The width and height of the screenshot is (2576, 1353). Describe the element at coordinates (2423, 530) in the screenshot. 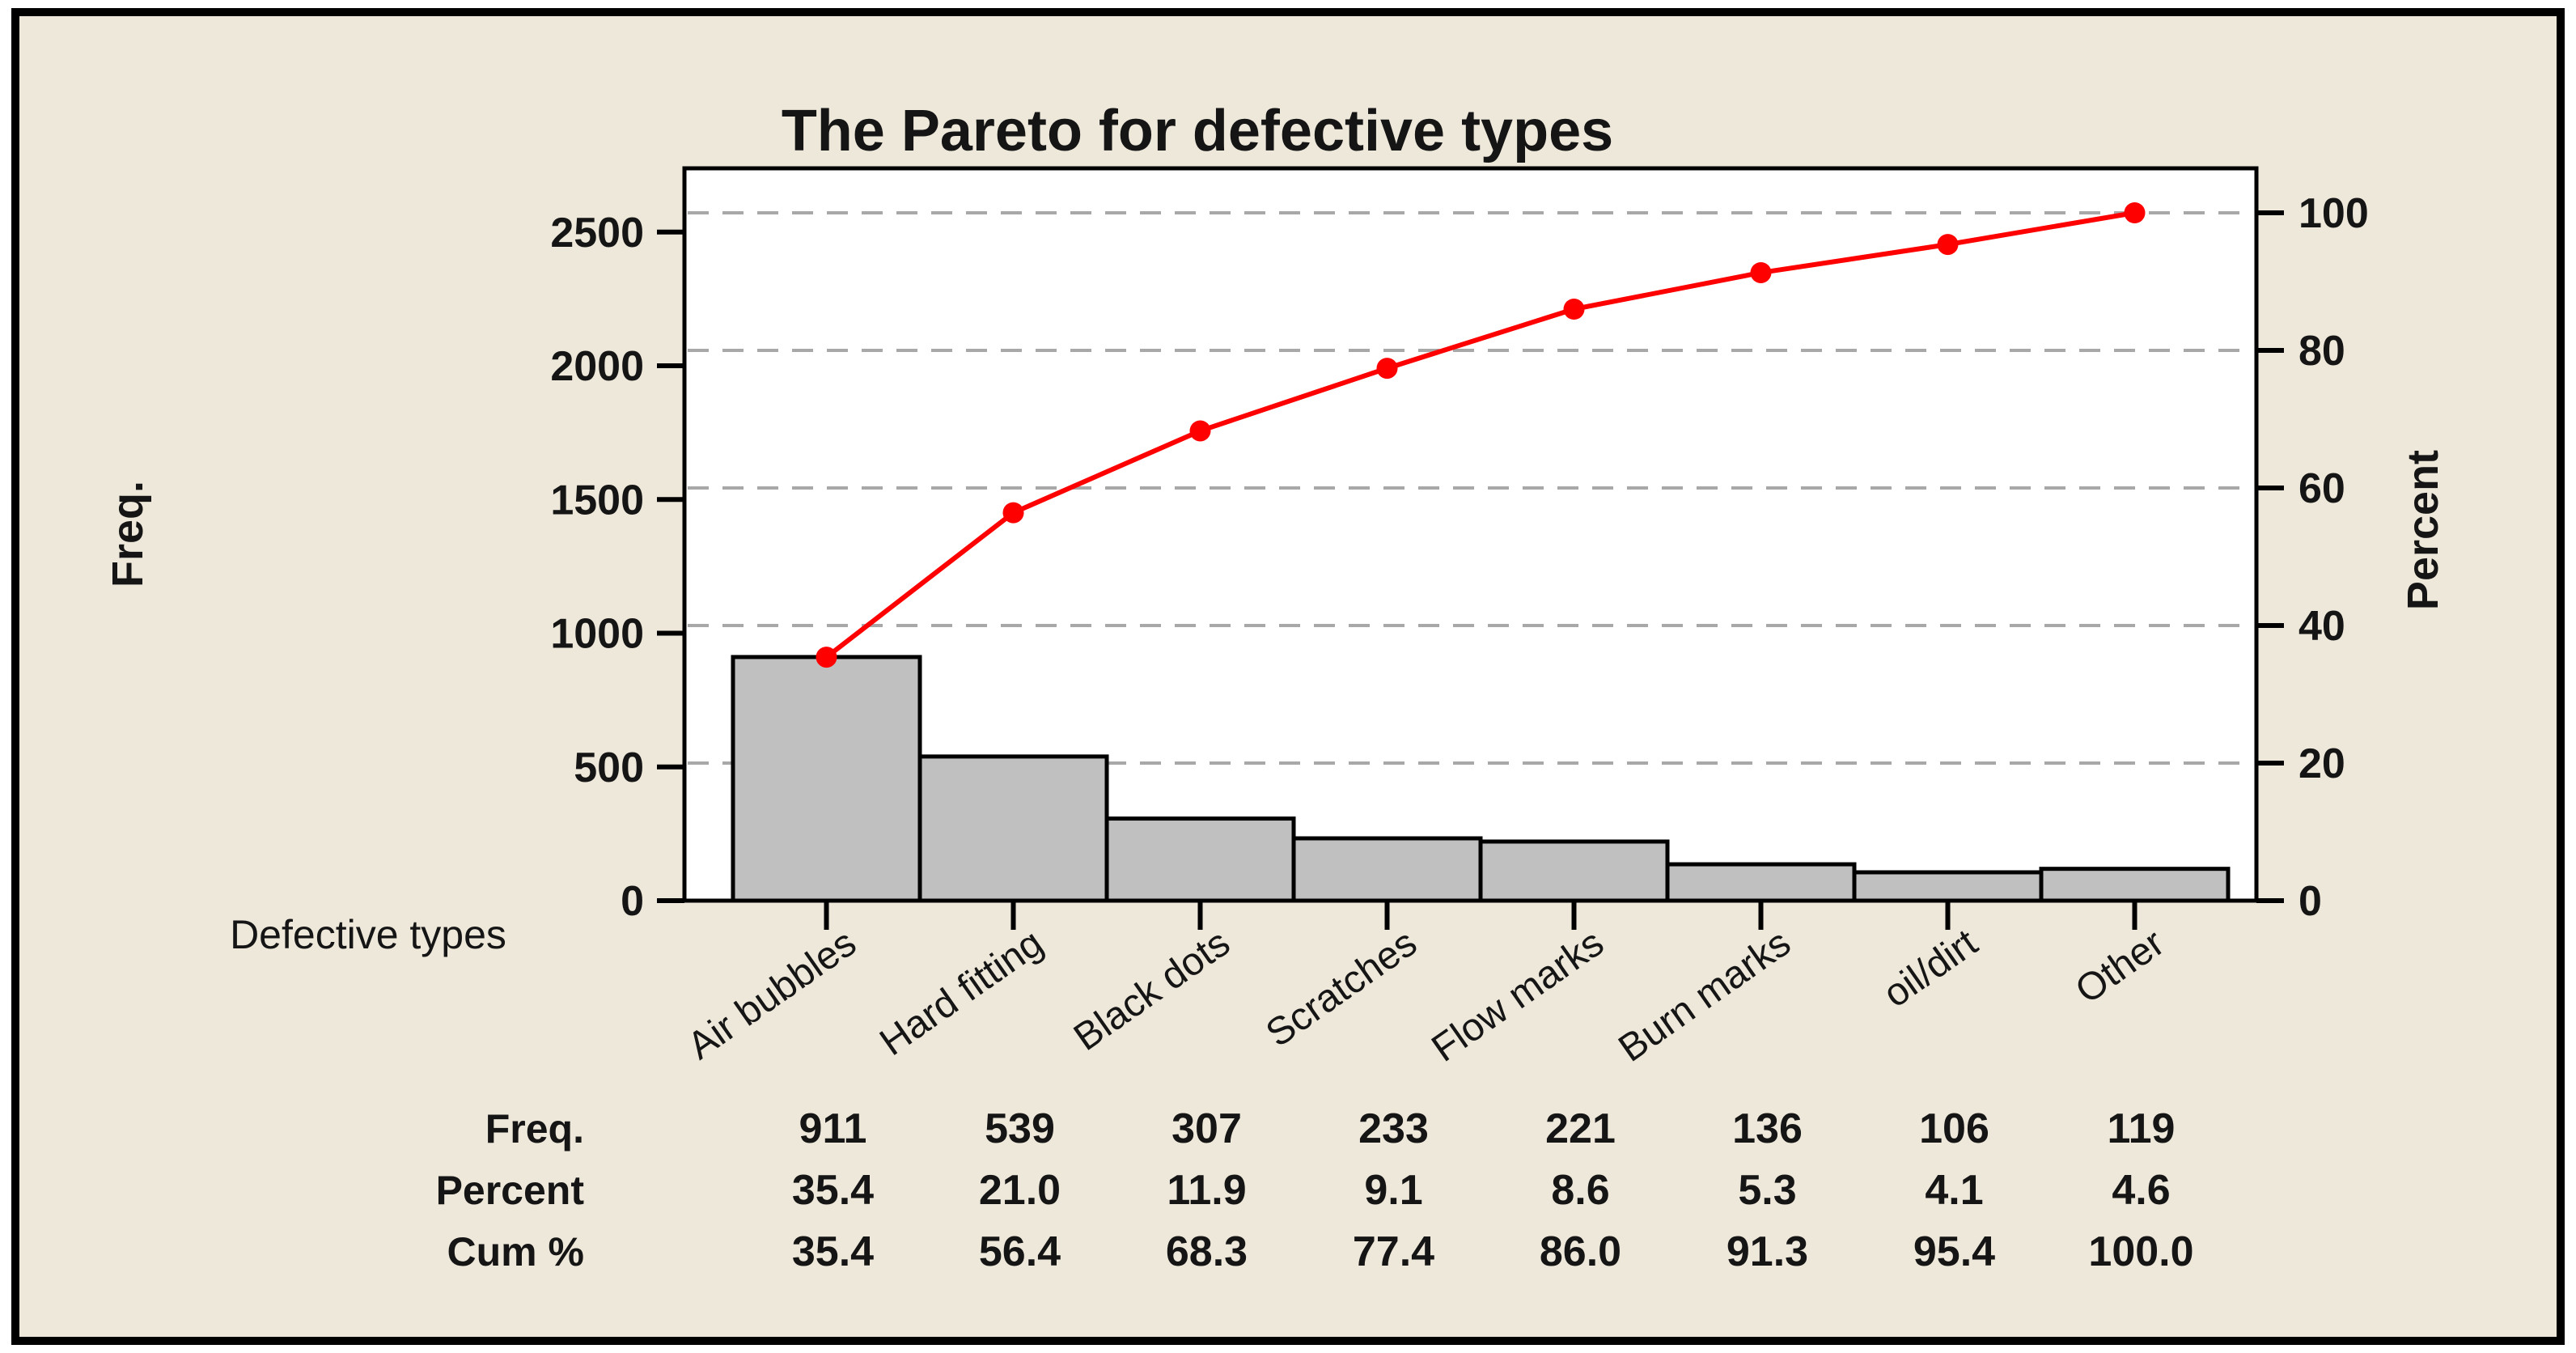

I see `right-axis-title: Percent` at that location.